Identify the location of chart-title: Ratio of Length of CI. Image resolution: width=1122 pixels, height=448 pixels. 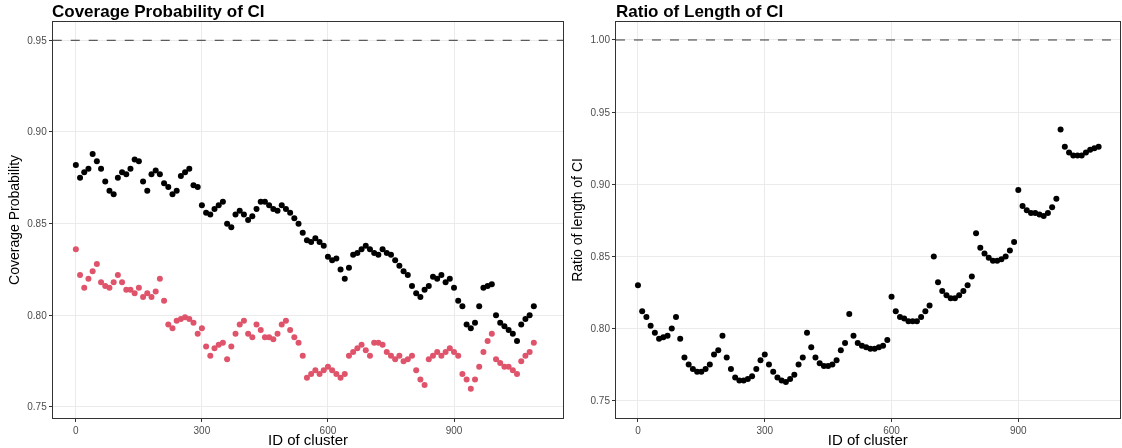
(700, 11).